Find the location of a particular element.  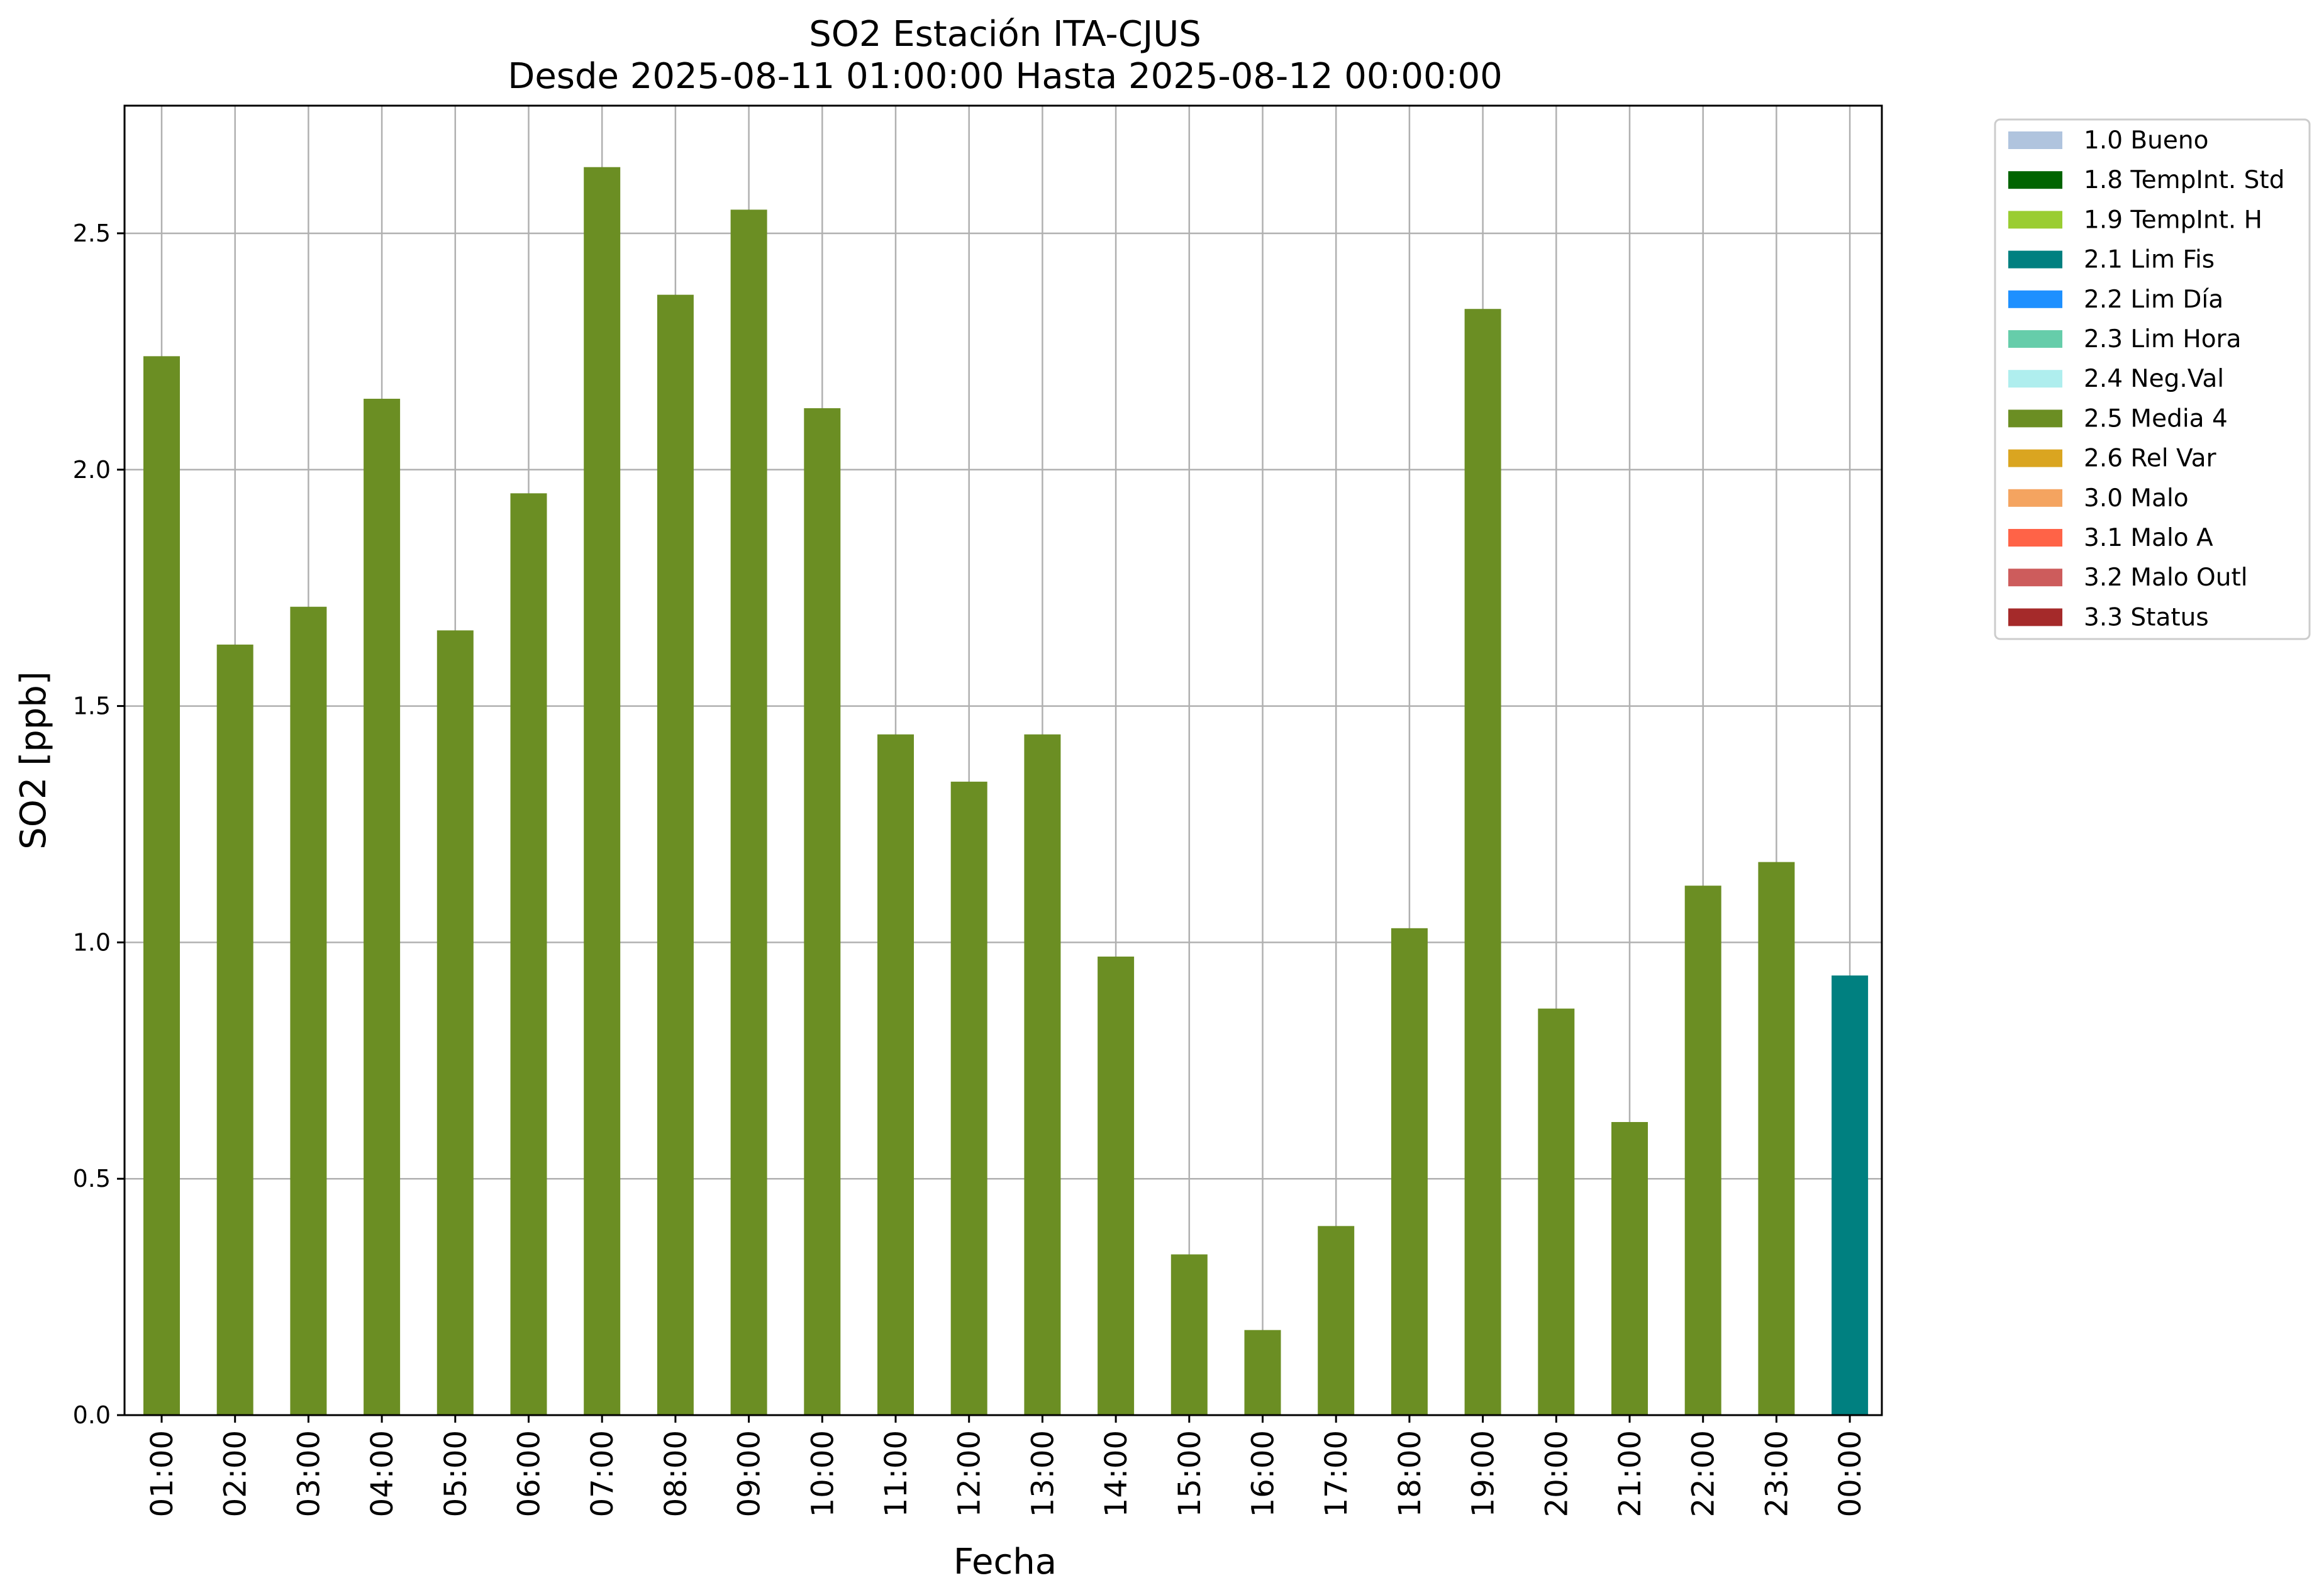

legend-label: 3.0 Malo is located at coordinates (2136, 498).